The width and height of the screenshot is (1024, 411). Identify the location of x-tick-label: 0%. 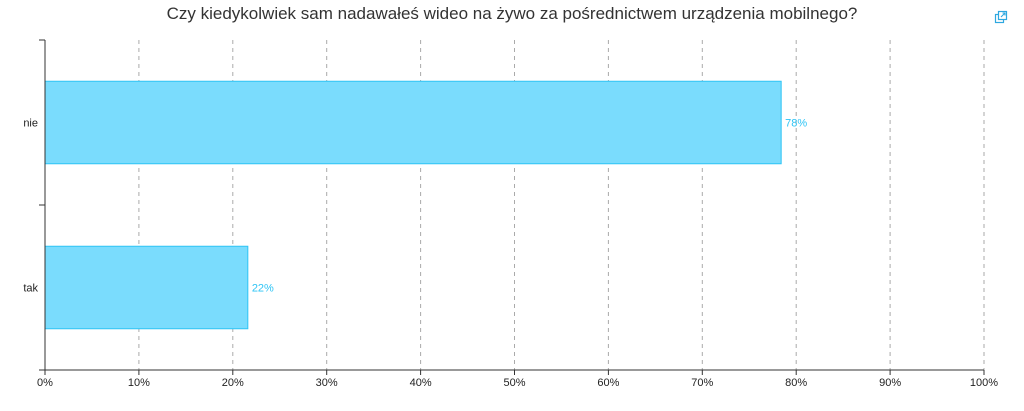
(45, 383).